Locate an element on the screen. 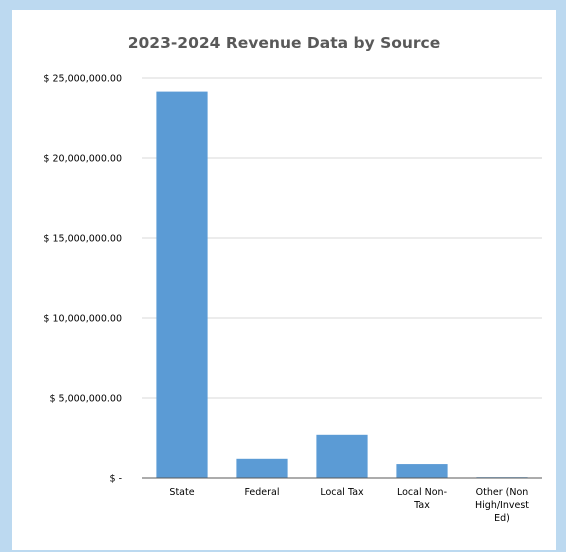 The image size is (566, 552). x-category-label: State is located at coordinates (181, 492).